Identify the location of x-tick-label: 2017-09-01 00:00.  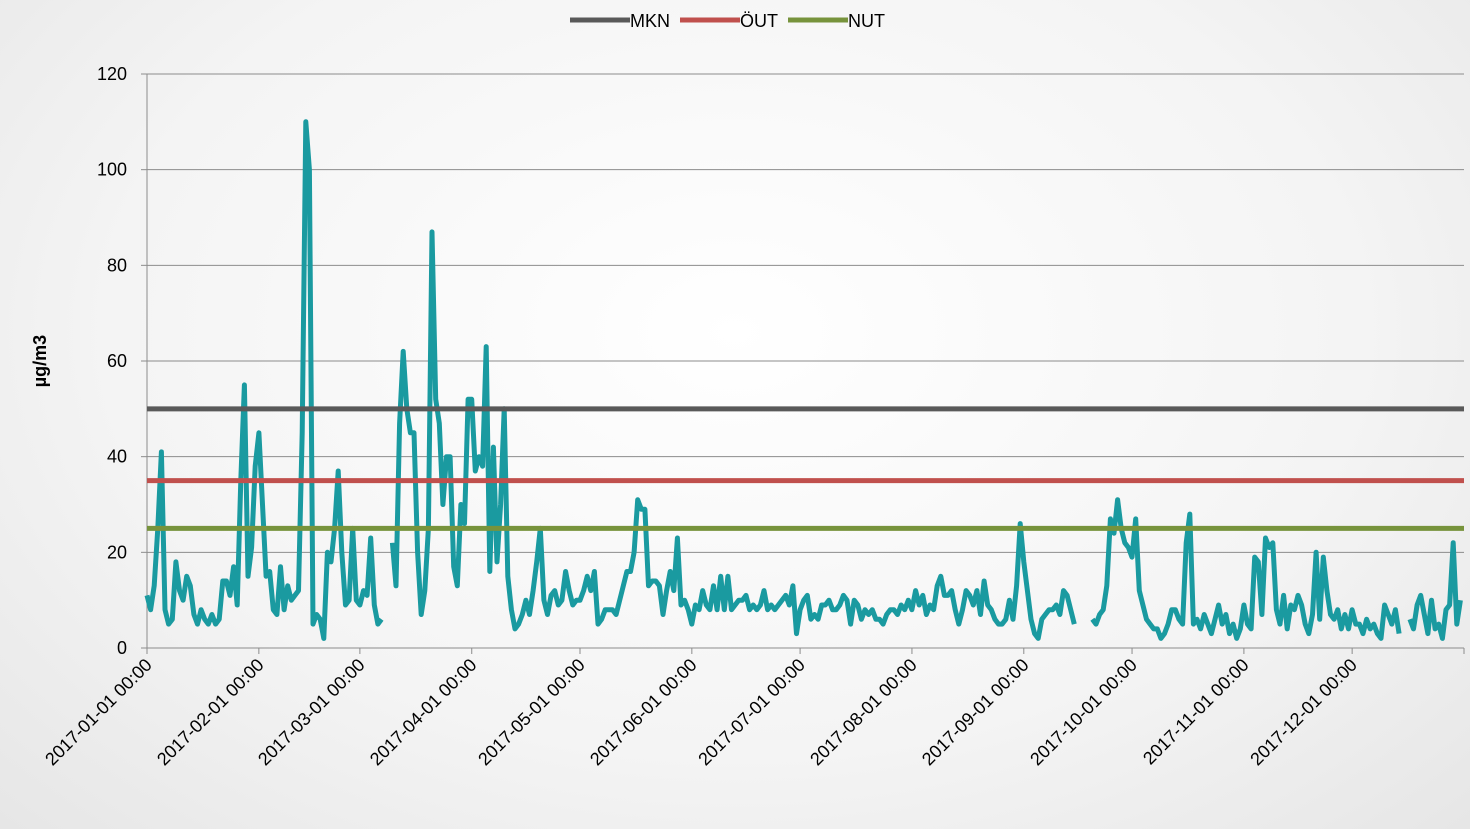
(975, 712).